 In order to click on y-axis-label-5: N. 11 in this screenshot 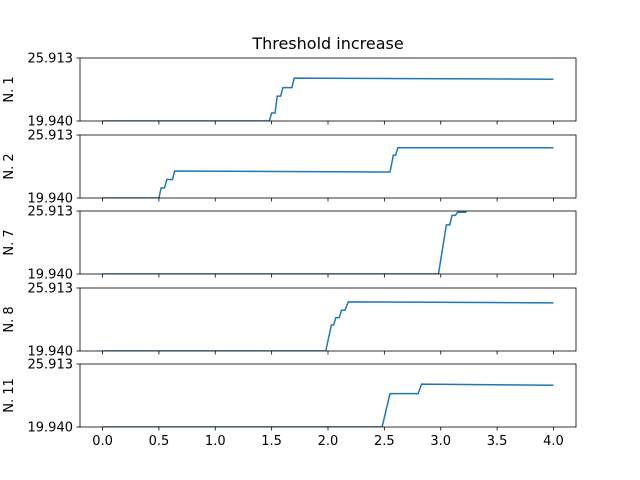, I will do `click(9, 395)`.